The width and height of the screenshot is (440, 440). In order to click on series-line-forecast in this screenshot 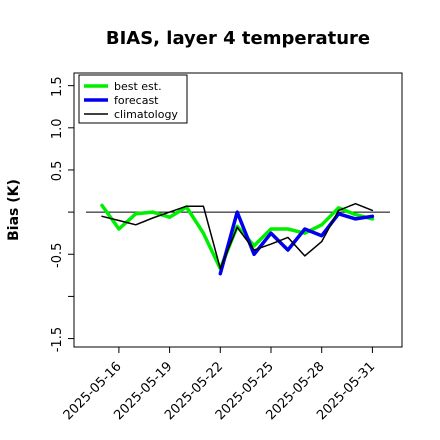, I will do `click(296, 243)`.